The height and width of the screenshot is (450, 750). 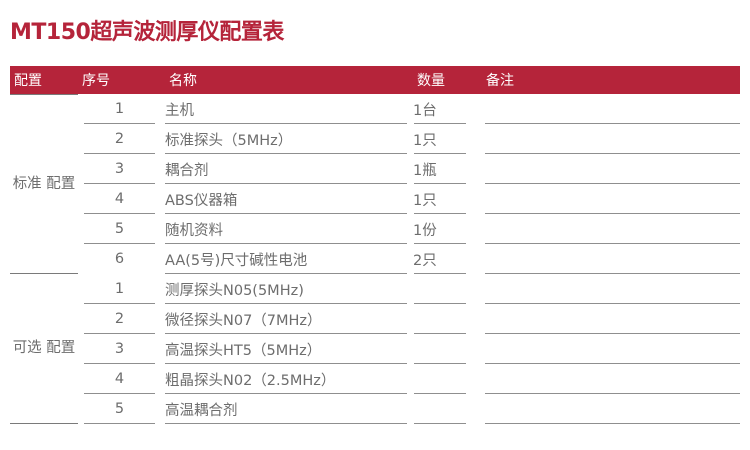 I want to click on table-row: 2 标准探头（5MHz） 1只, so click(x=375, y=139).